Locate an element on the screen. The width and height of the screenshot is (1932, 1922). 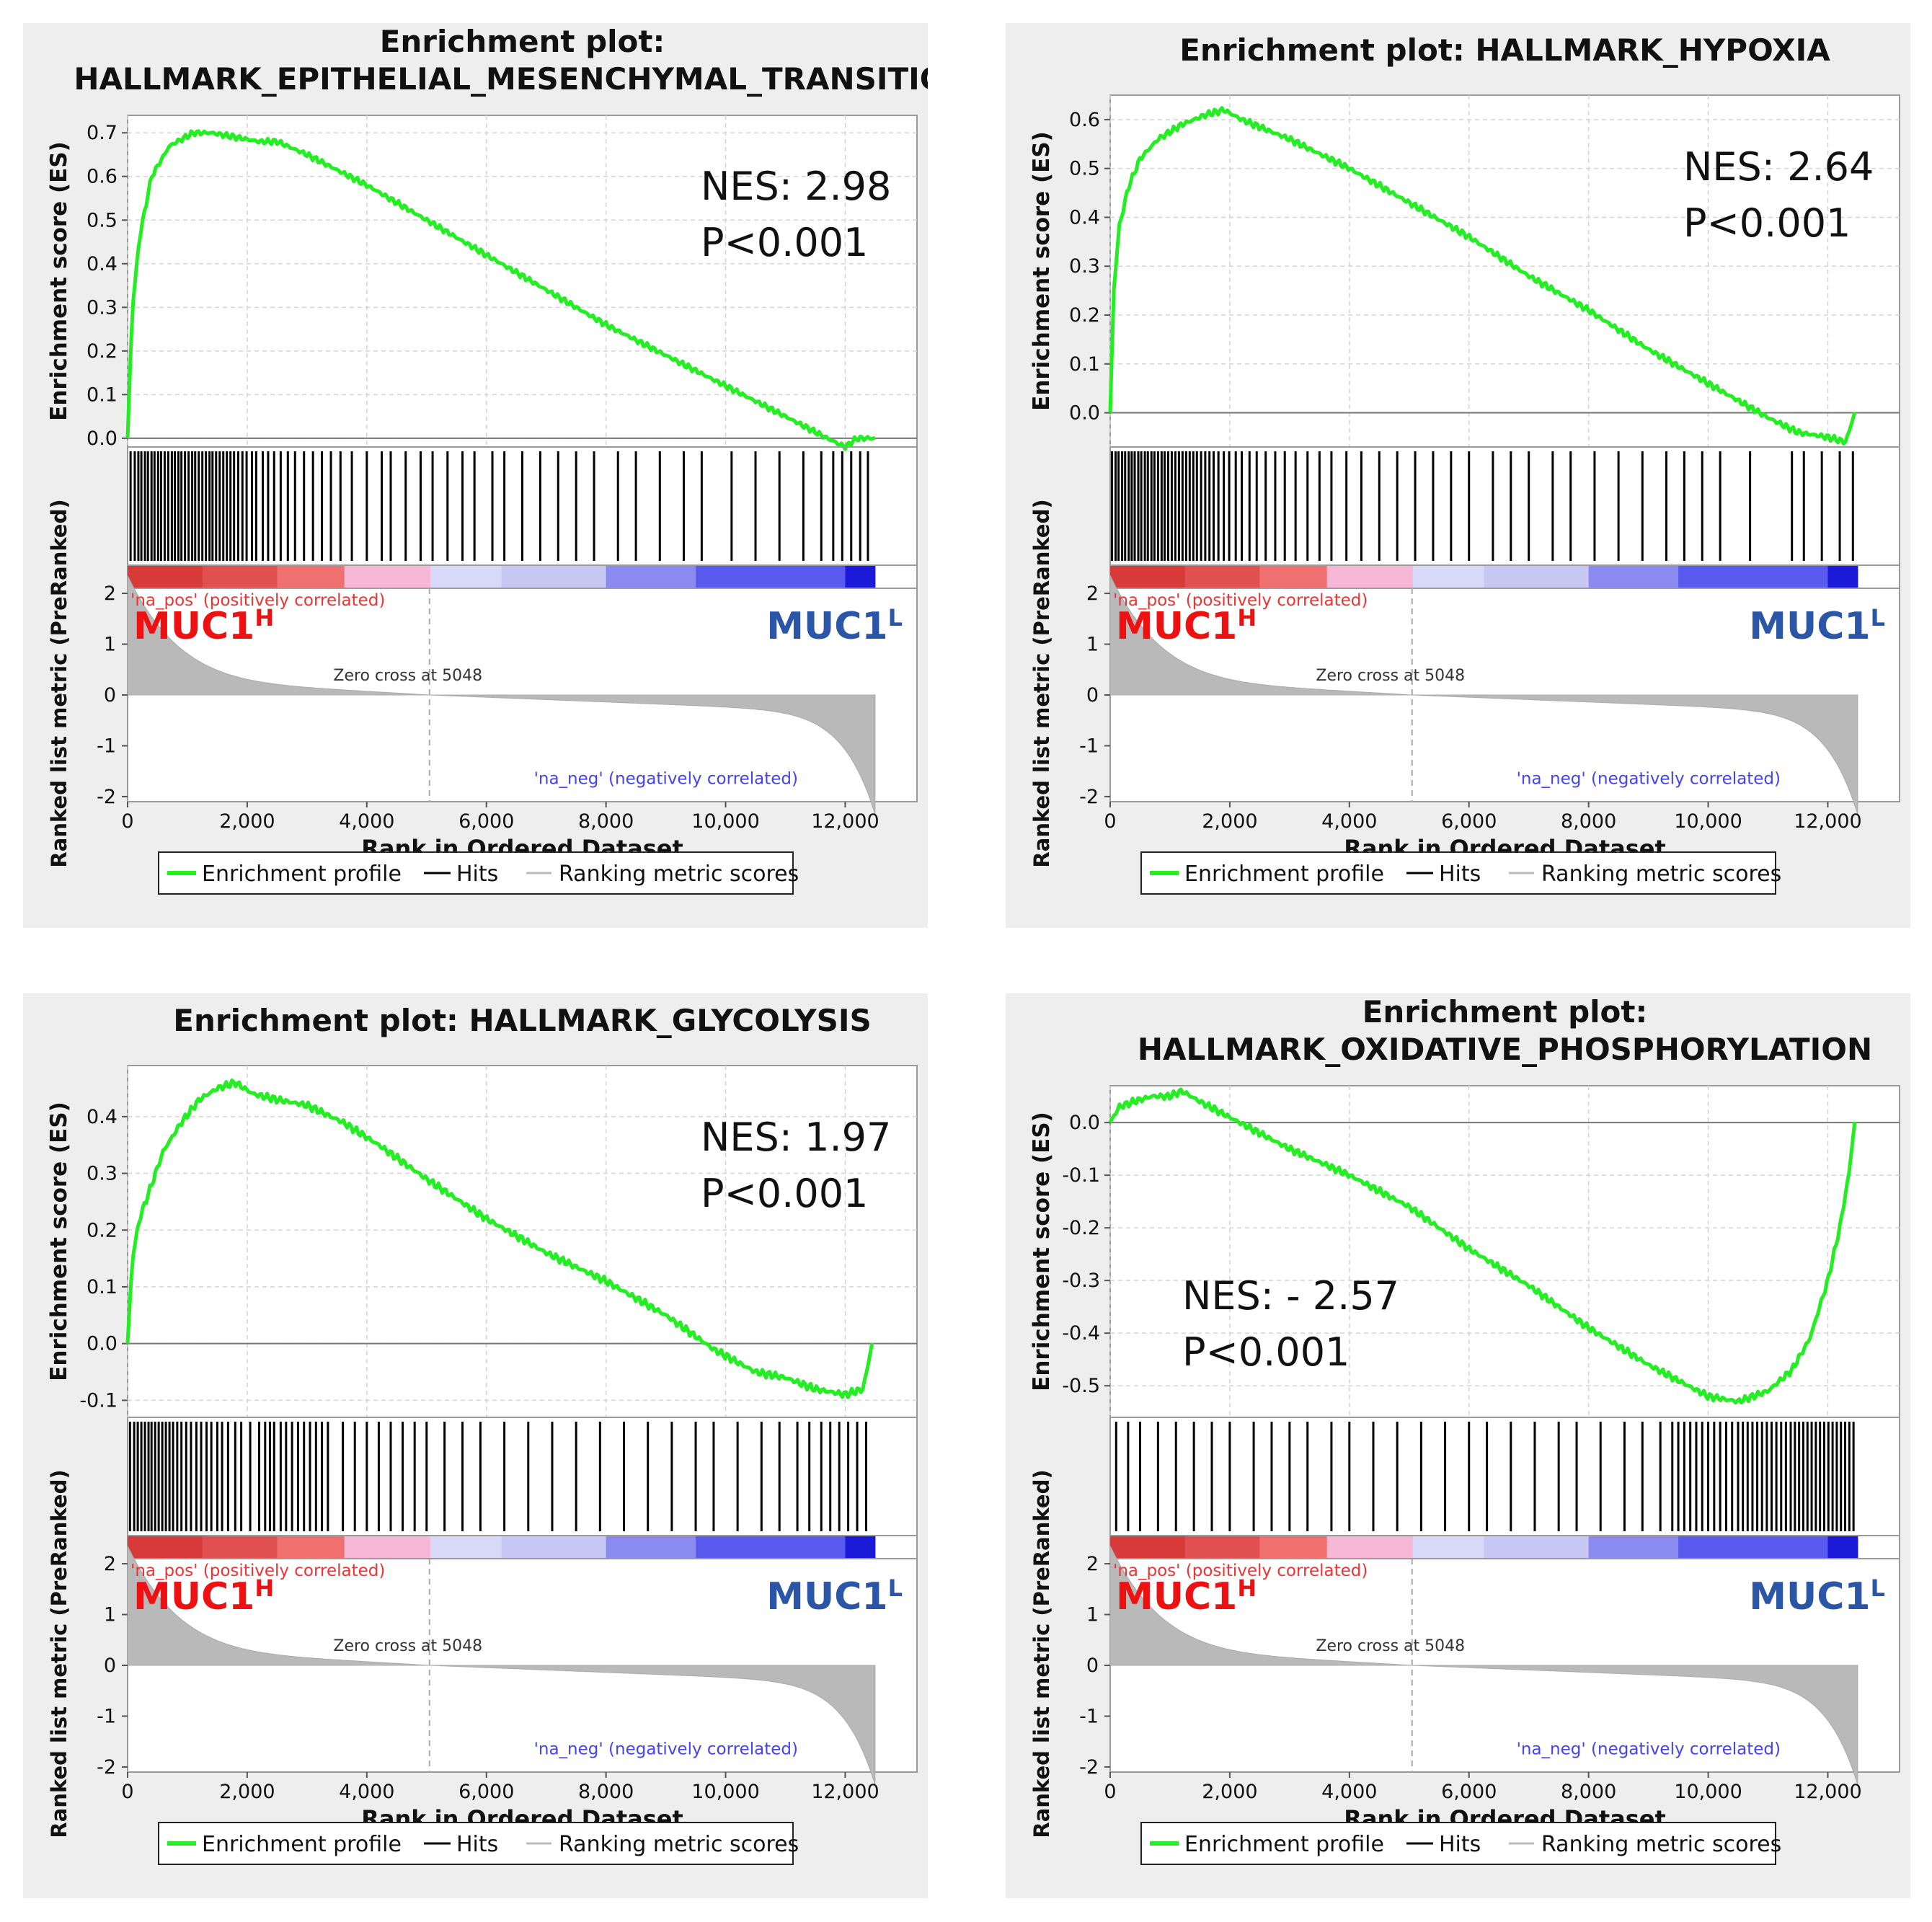
title-line-1: Enrichment plot: HALLMARK_GLYCOLYSIS is located at coordinates (522, 1021).